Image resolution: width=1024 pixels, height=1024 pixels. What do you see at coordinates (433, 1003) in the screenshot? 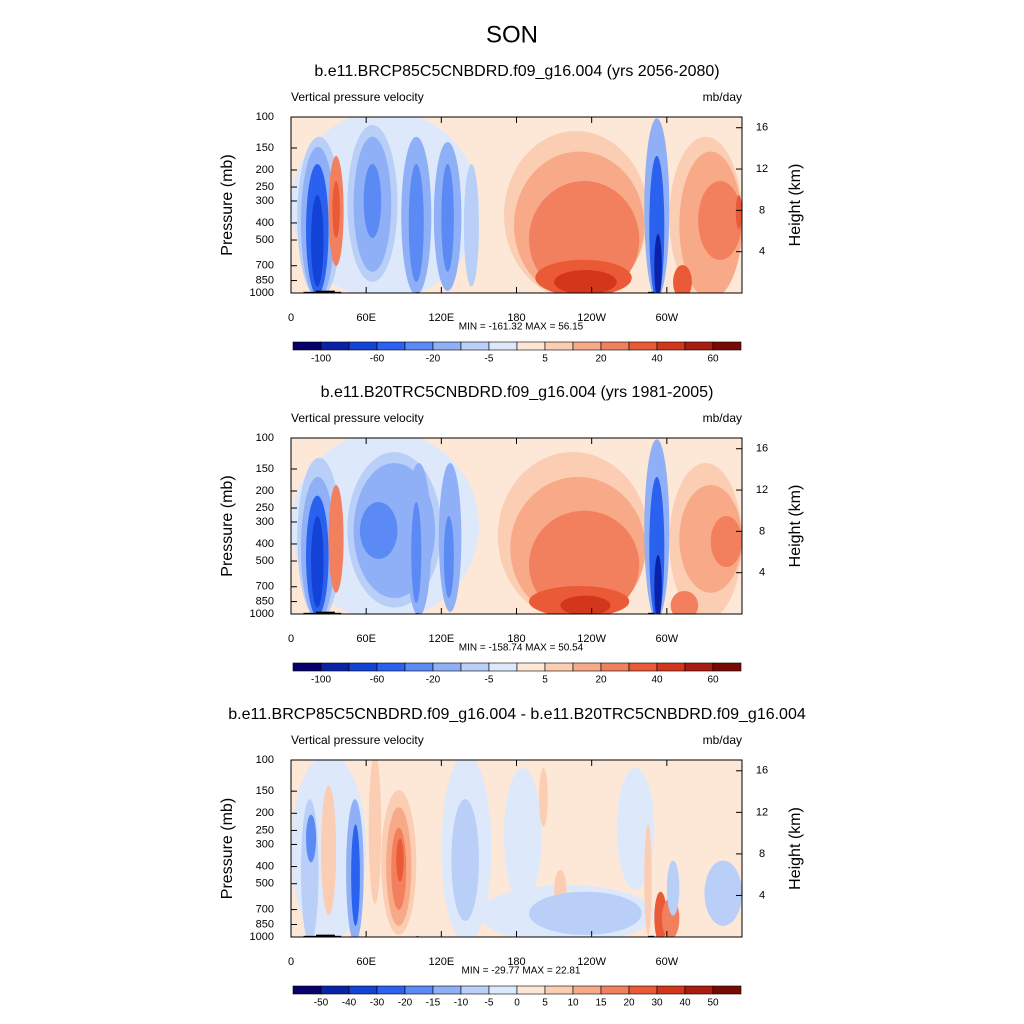
I see `colorbar-label: -15` at bounding box center [433, 1003].